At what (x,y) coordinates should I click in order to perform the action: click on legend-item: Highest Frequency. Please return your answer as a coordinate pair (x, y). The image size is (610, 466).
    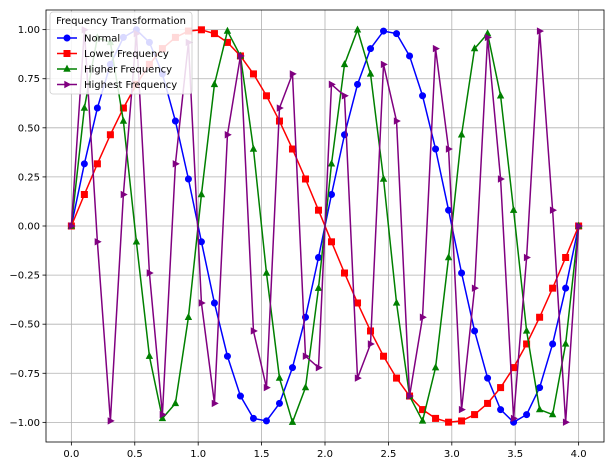
    Looking at the image, I should click on (117, 85).